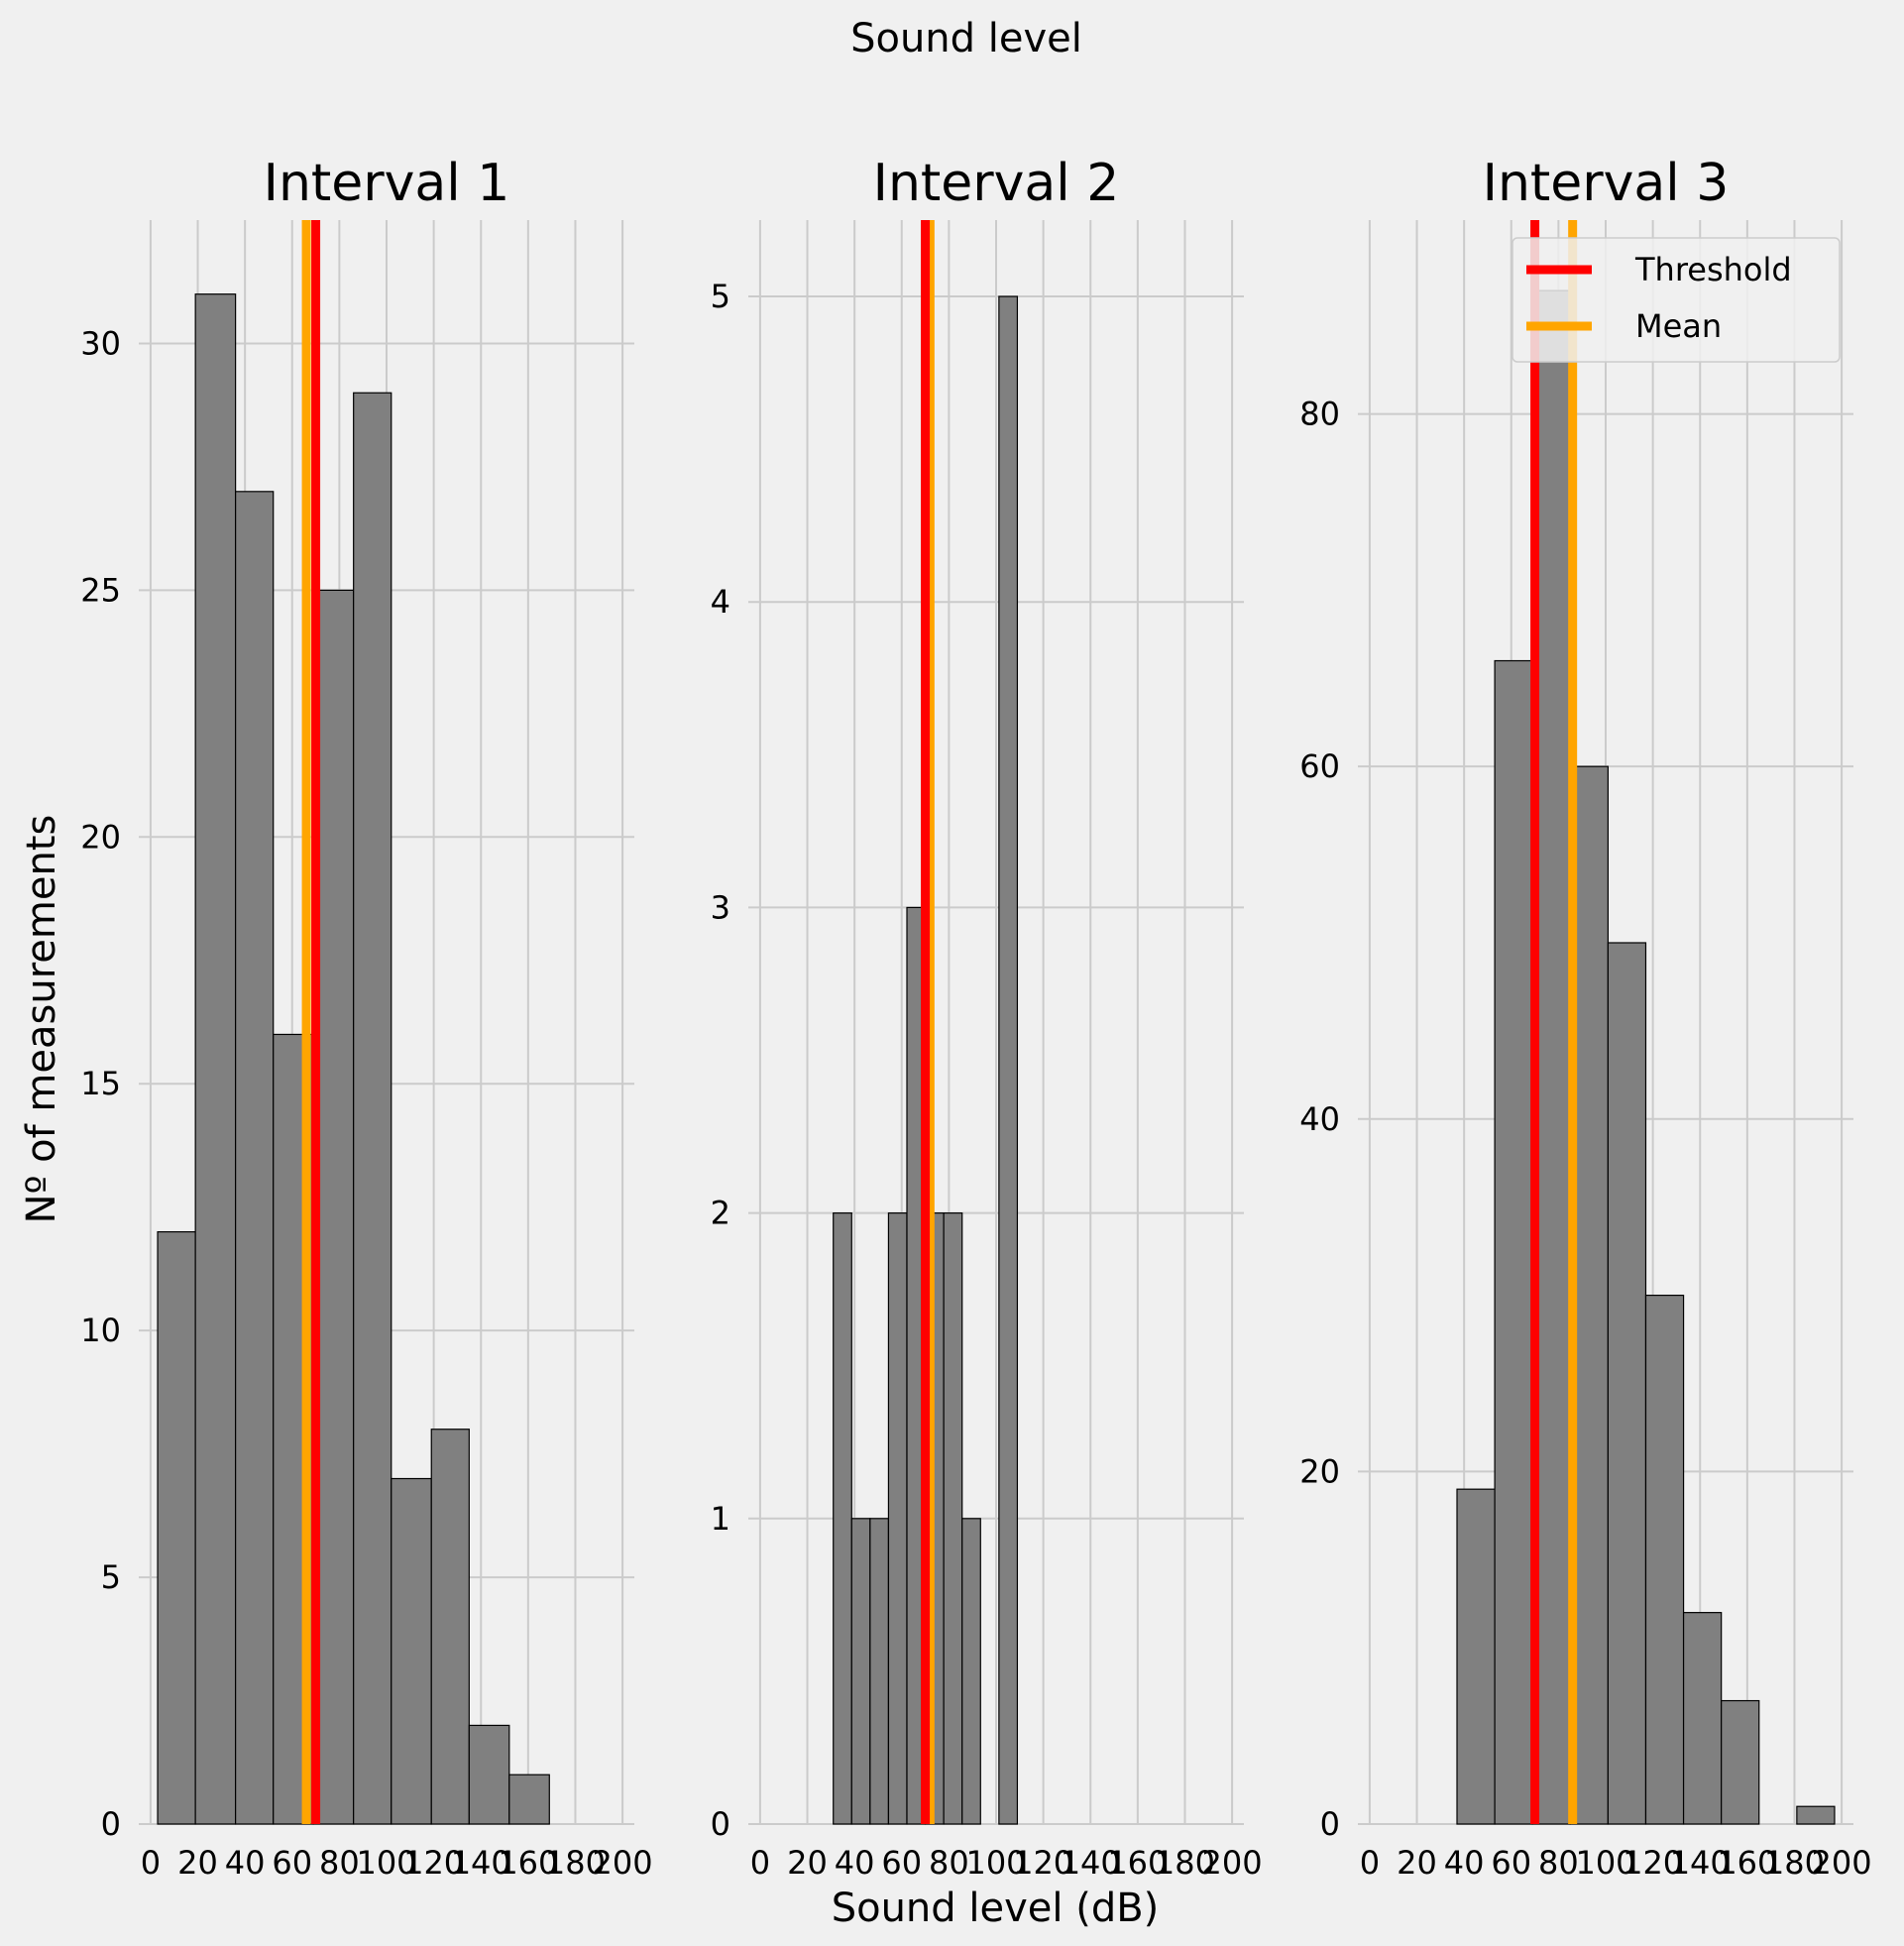 This screenshot has width=1904, height=1946. What do you see at coordinates (100, 1330) in the screenshot?
I see `y-tick-label: 10` at bounding box center [100, 1330].